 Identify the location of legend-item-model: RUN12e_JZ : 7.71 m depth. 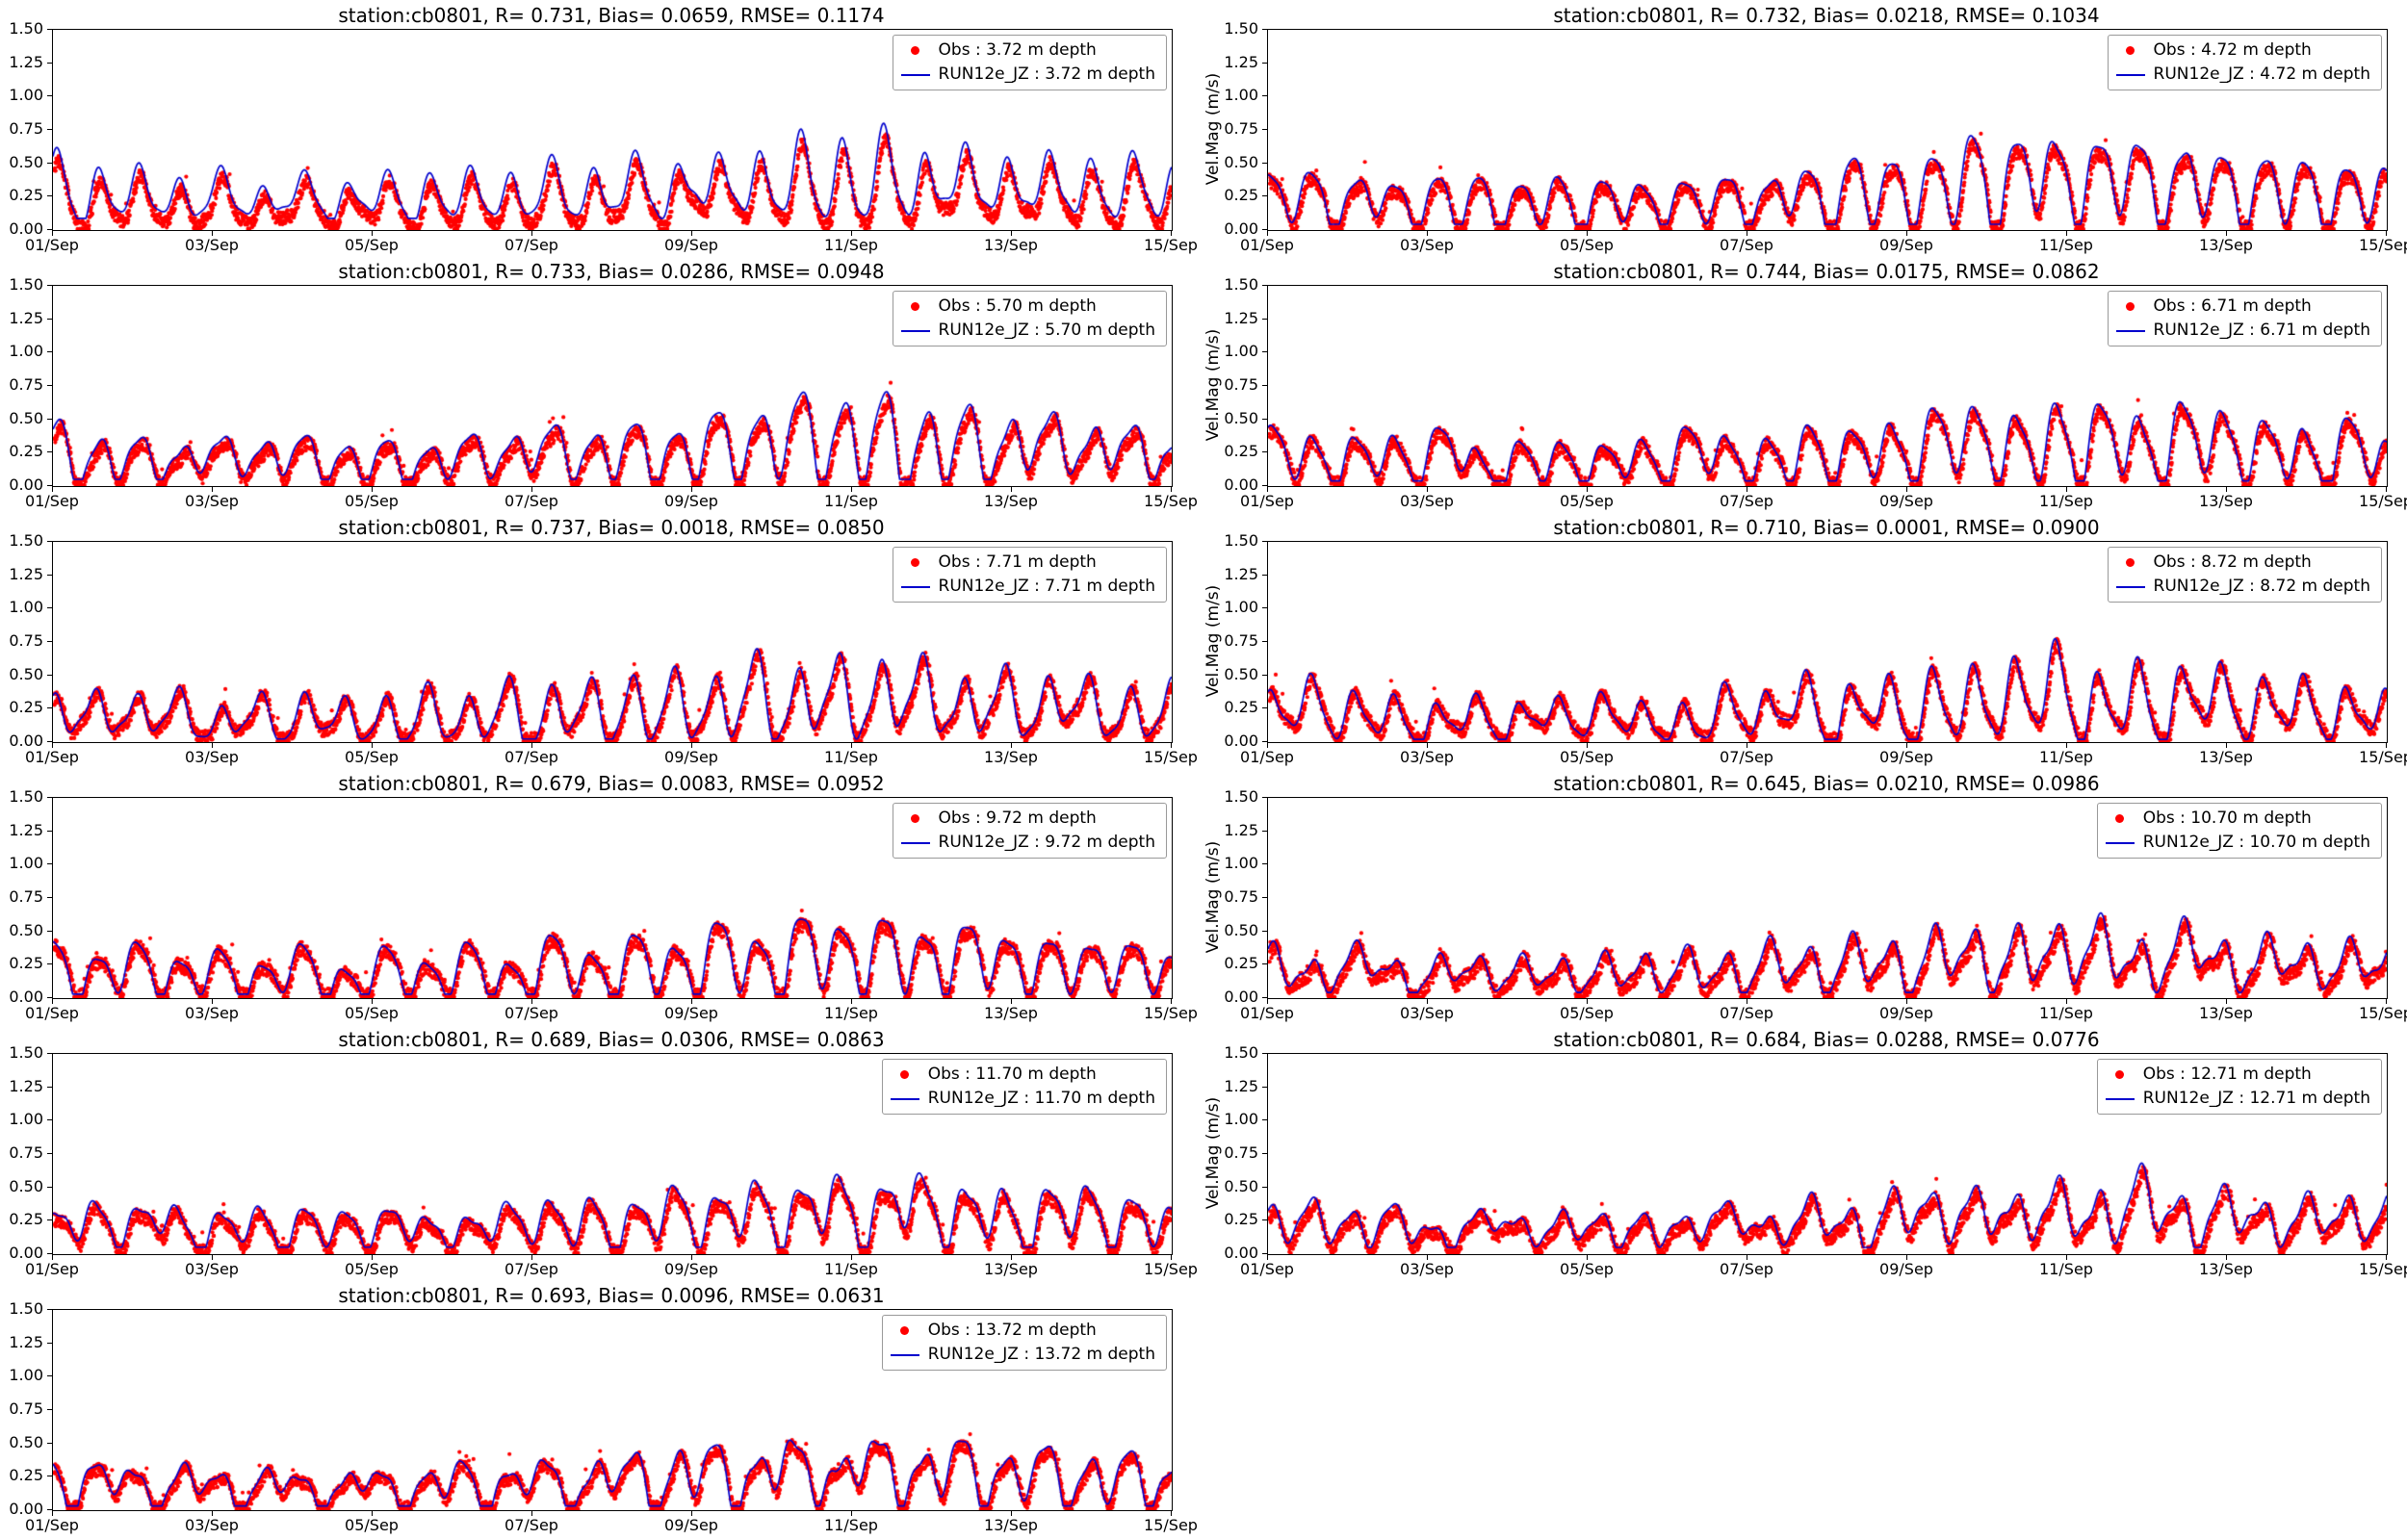
(1027, 587).